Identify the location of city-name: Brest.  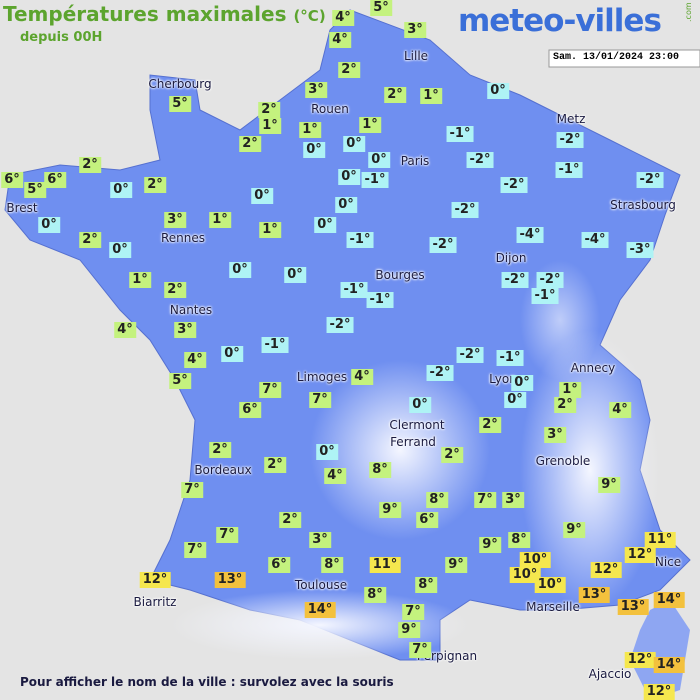
(22, 208).